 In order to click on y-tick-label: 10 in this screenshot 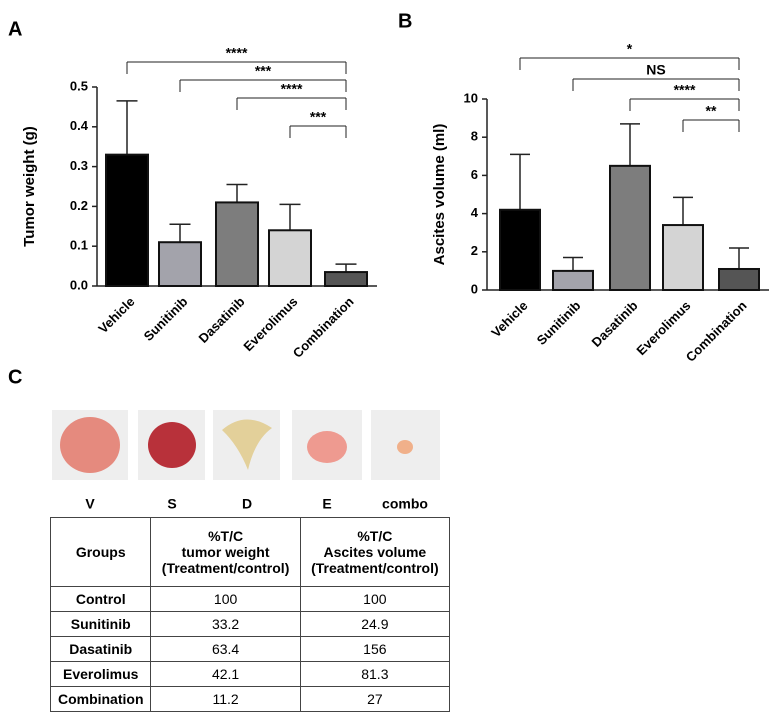, I will do `click(471, 97)`.